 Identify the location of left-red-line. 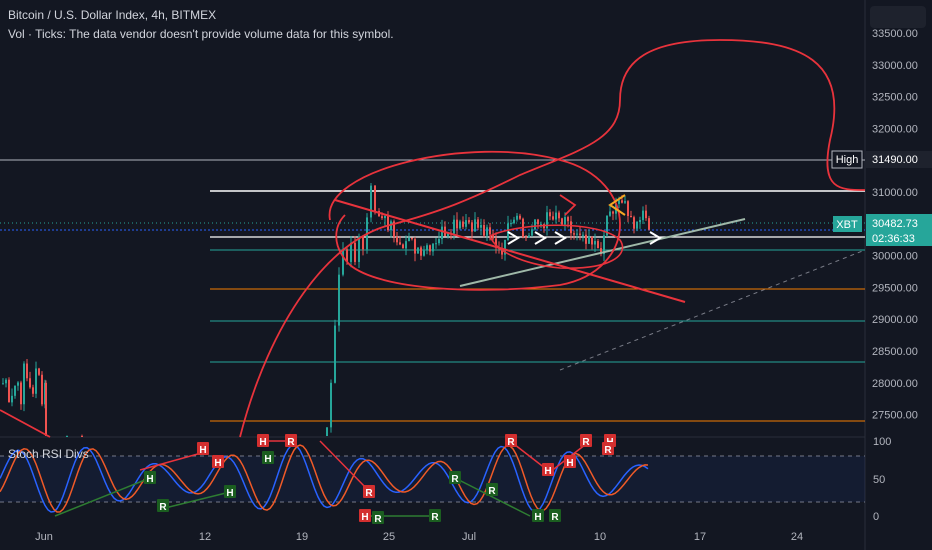
(25, 423).